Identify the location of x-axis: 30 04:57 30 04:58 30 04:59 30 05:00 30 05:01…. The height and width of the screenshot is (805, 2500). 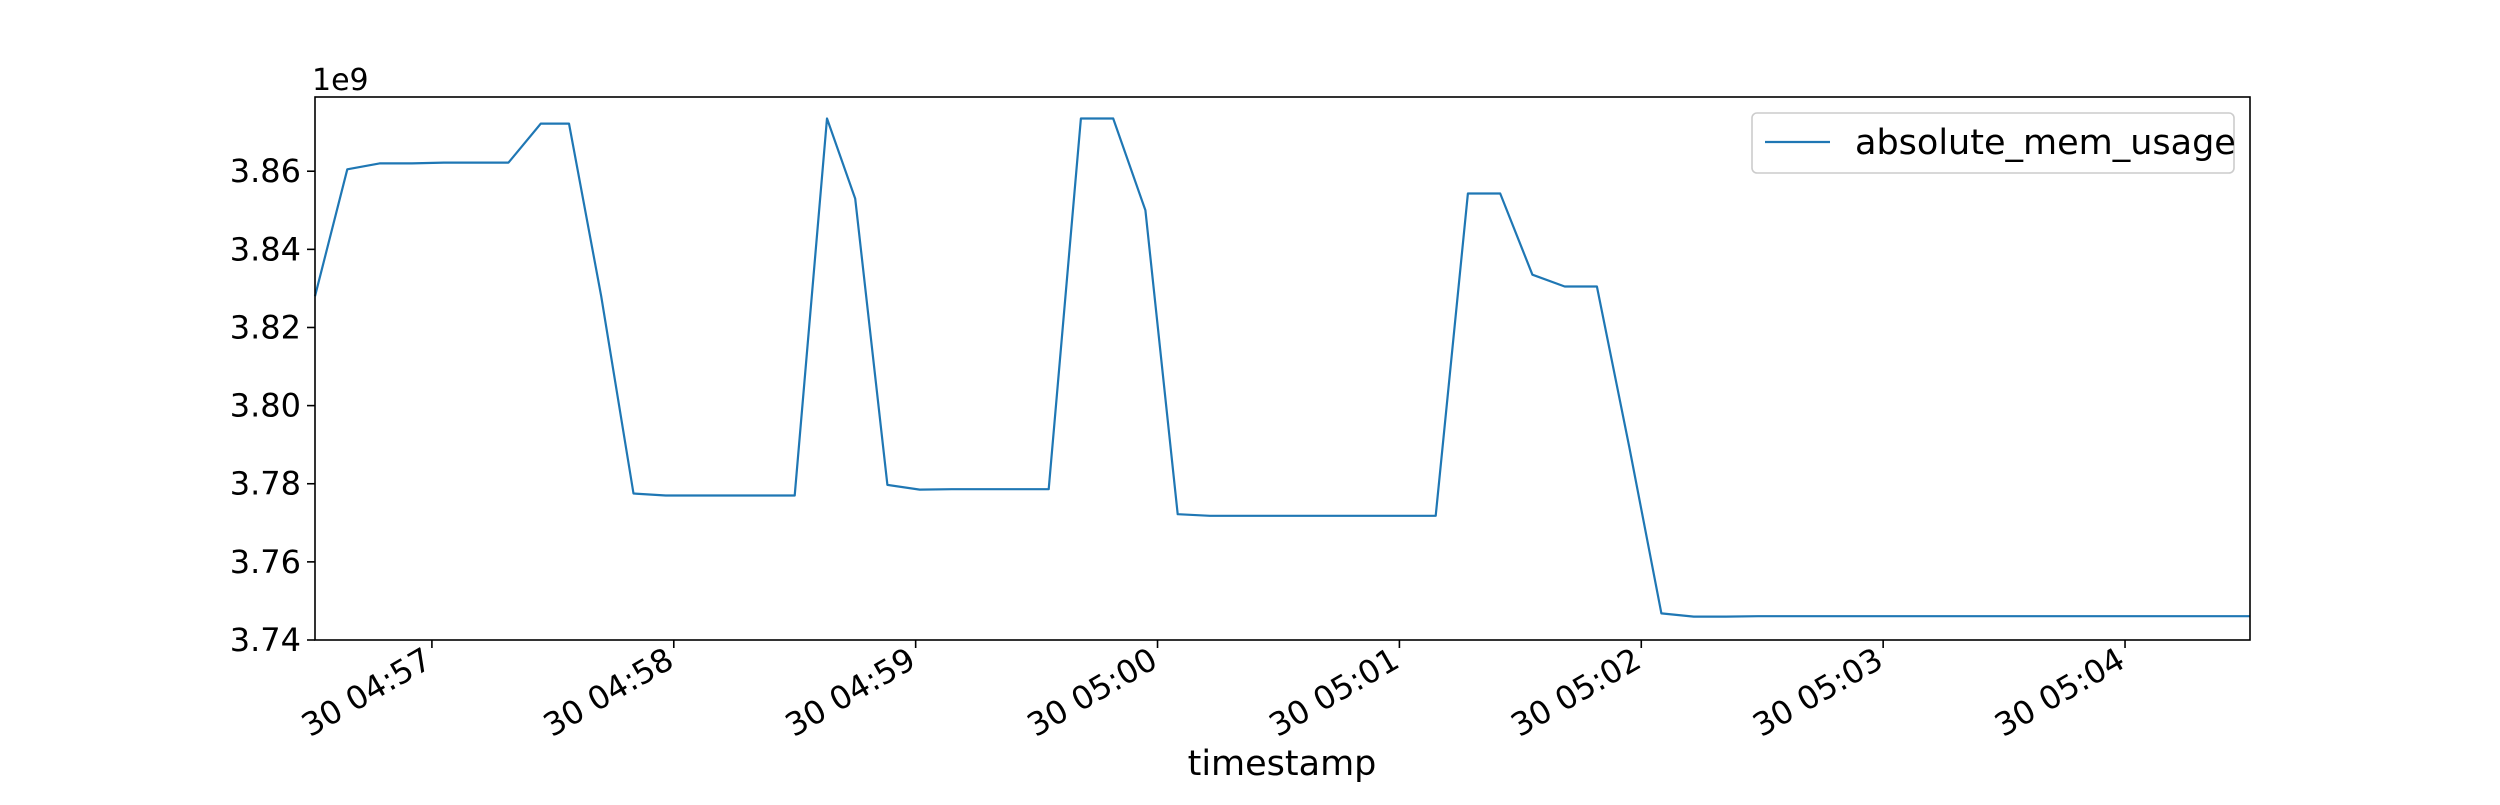
(1213, 692).